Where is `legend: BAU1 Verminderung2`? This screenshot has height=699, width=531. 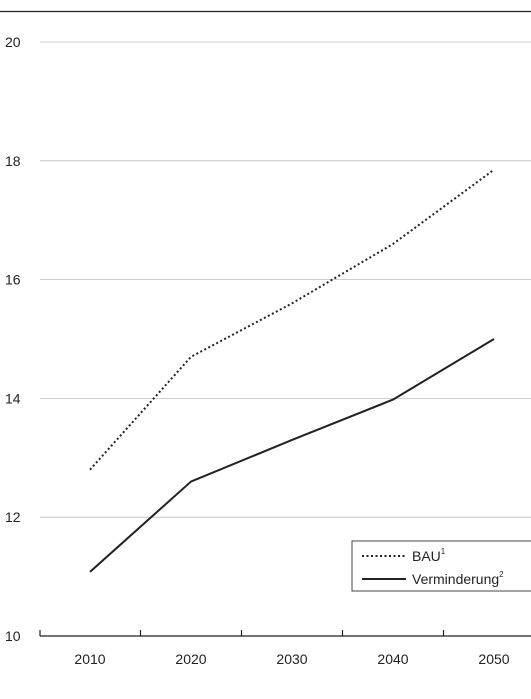 legend: BAU1 Verminderung2 is located at coordinates (441, 566).